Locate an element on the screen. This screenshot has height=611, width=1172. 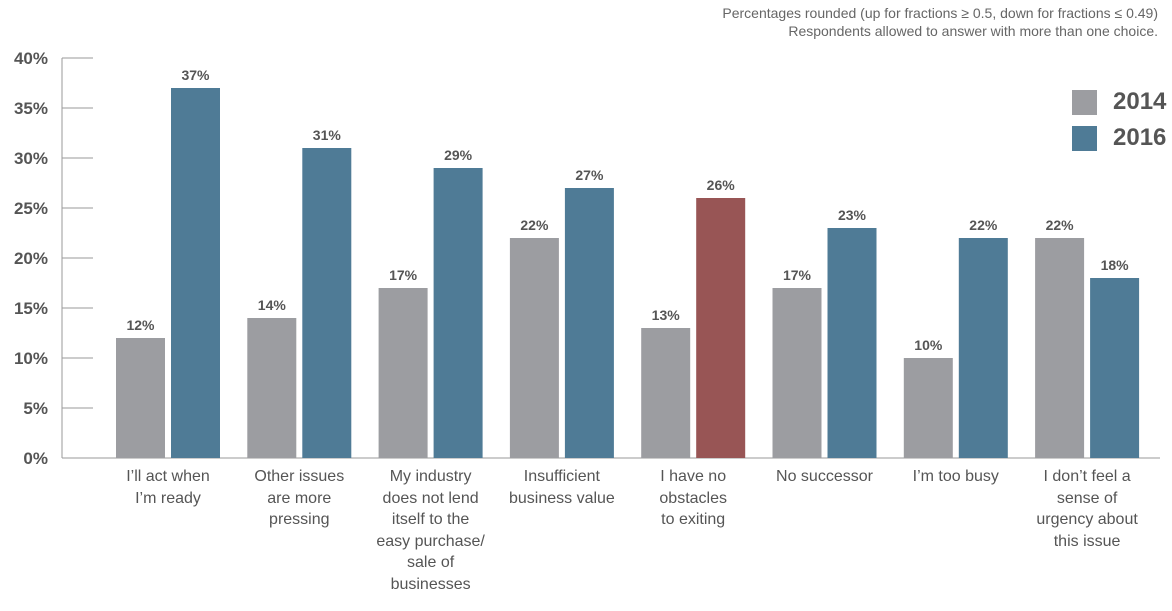
x-category-label: Other issues are more pressing is located at coordinates (299, 498).